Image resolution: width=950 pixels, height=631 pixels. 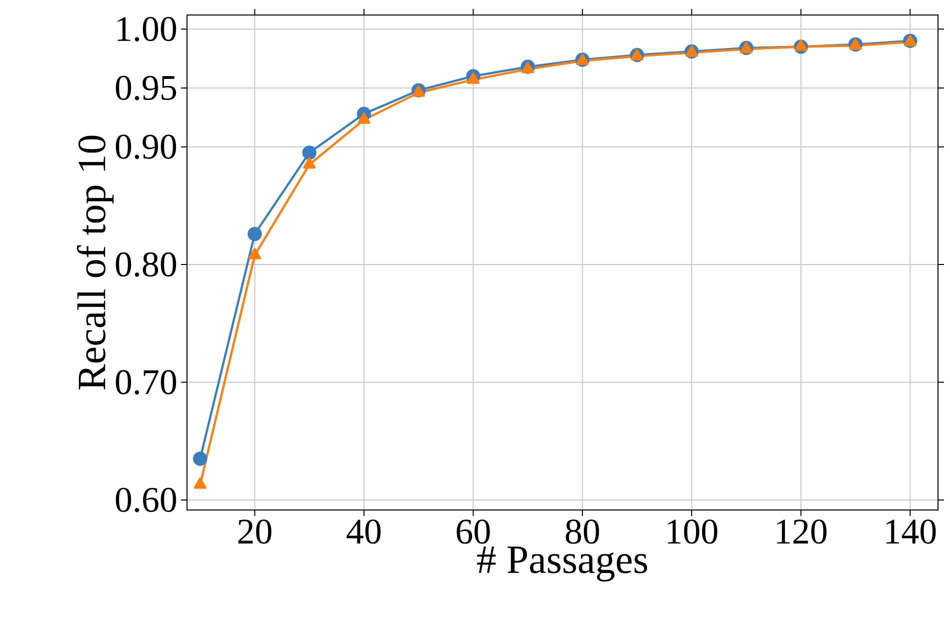 I want to click on x-tick-label: 100, so click(x=693, y=532).